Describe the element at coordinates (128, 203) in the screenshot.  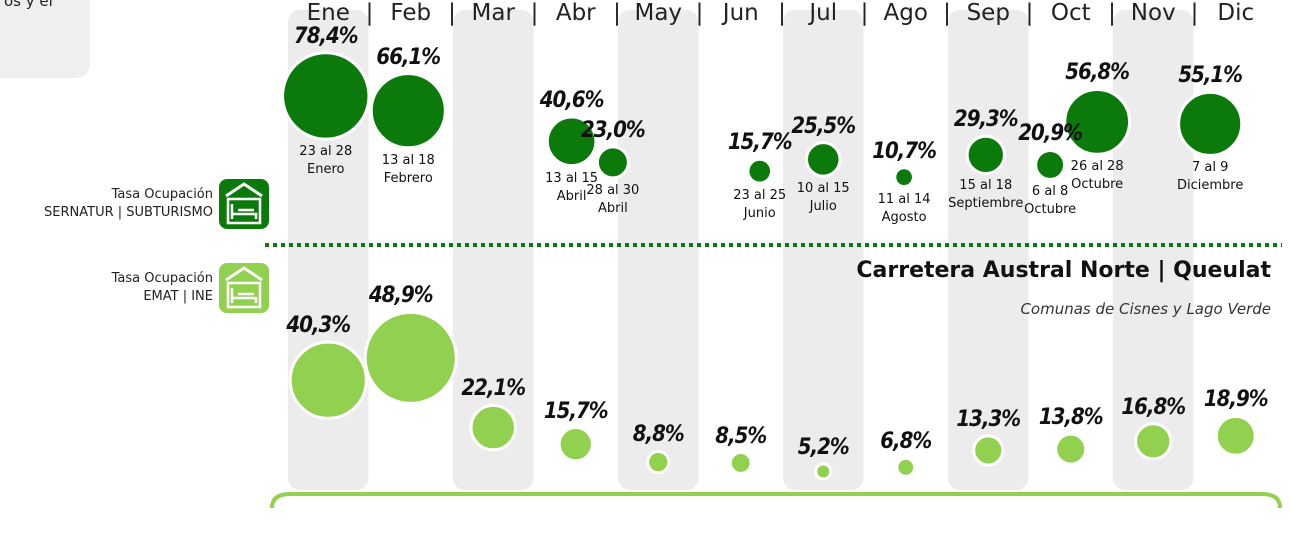
I see `legend-label: Tasa Ocupación SERNATUR | SUBTURISMO` at that location.